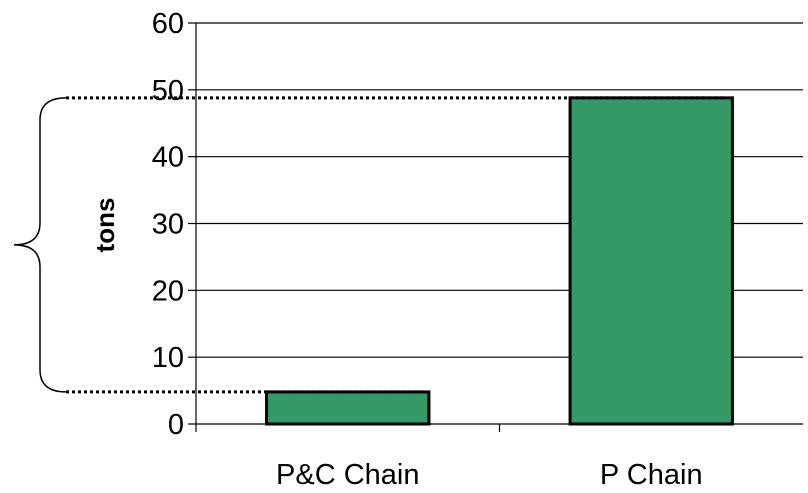  What do you see at coordinates (168, 158) in the screenshot?
I see `y-tick-label: 40` at bounding box center [168, 158].